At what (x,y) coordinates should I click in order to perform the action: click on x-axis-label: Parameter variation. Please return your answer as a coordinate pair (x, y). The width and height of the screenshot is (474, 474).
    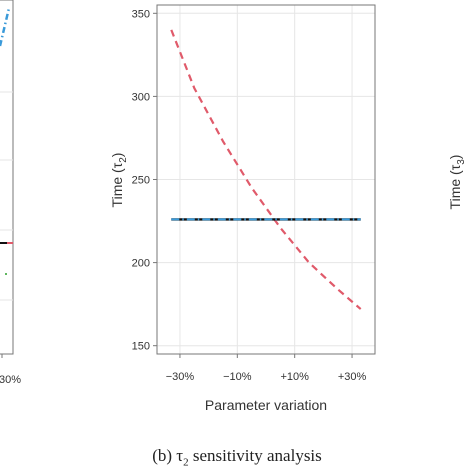
    Looking at the image, I should click on (266, 405).